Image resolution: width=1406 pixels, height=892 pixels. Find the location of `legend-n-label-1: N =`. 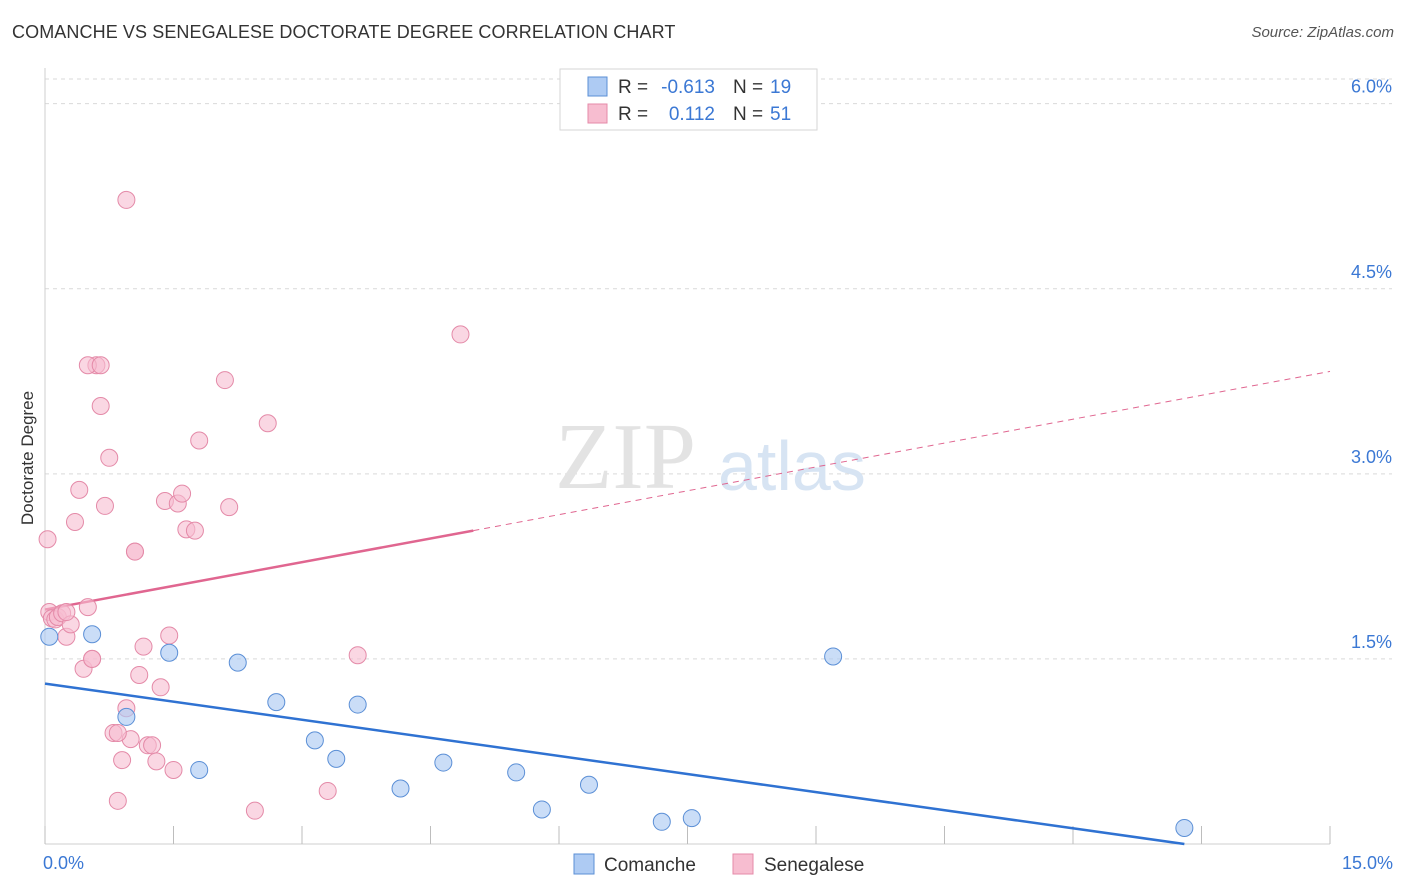

legend-n-label-1: N = is located at coordinates (748, 87).